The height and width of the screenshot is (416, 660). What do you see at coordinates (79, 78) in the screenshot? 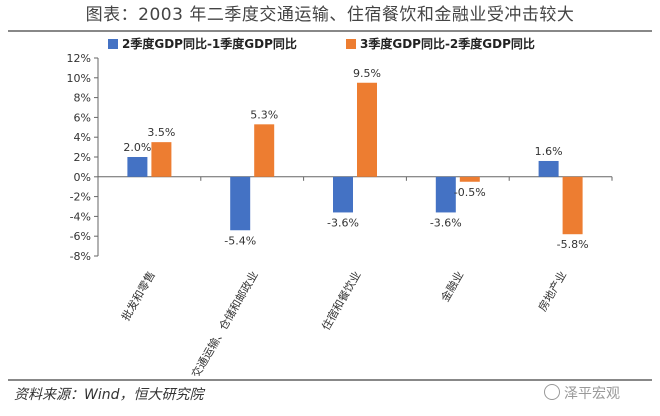
I see `y-tick-label: 10%` at bounding box center [79, 78].